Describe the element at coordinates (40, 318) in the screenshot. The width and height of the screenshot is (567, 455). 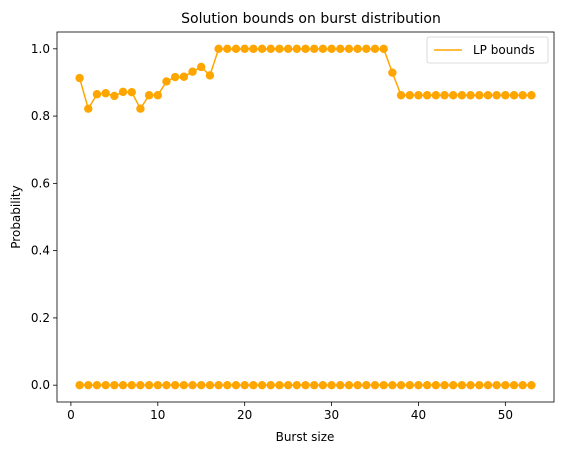
I see `y-tick-label: 0.2` at that location.